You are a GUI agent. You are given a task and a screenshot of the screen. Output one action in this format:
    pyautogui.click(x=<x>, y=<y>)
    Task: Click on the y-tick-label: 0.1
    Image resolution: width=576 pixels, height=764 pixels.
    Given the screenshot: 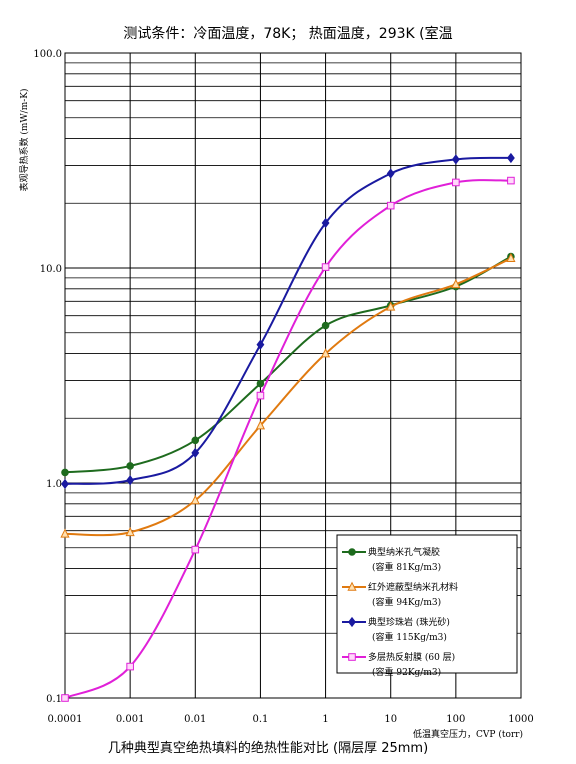 What is the action you would take?
    pyautogui.click(x=54, y=699)
    